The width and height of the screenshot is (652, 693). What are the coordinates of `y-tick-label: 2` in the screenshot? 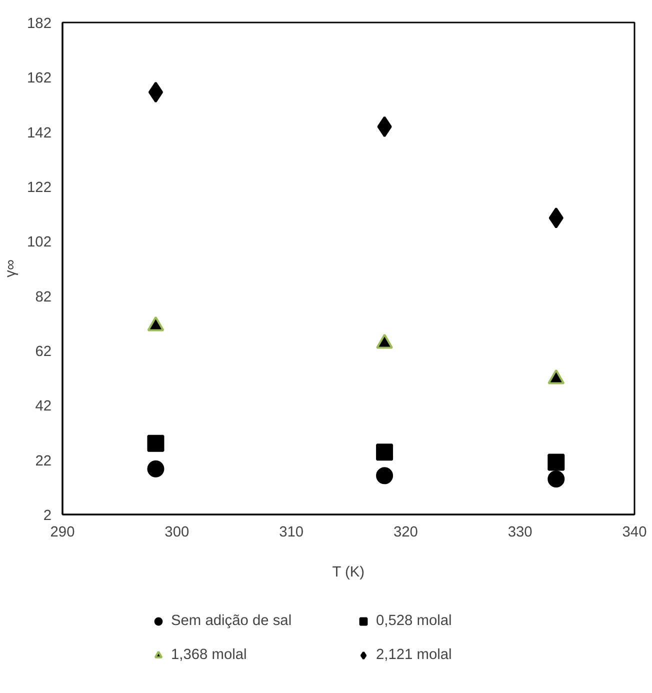 It's located at (47, 516).